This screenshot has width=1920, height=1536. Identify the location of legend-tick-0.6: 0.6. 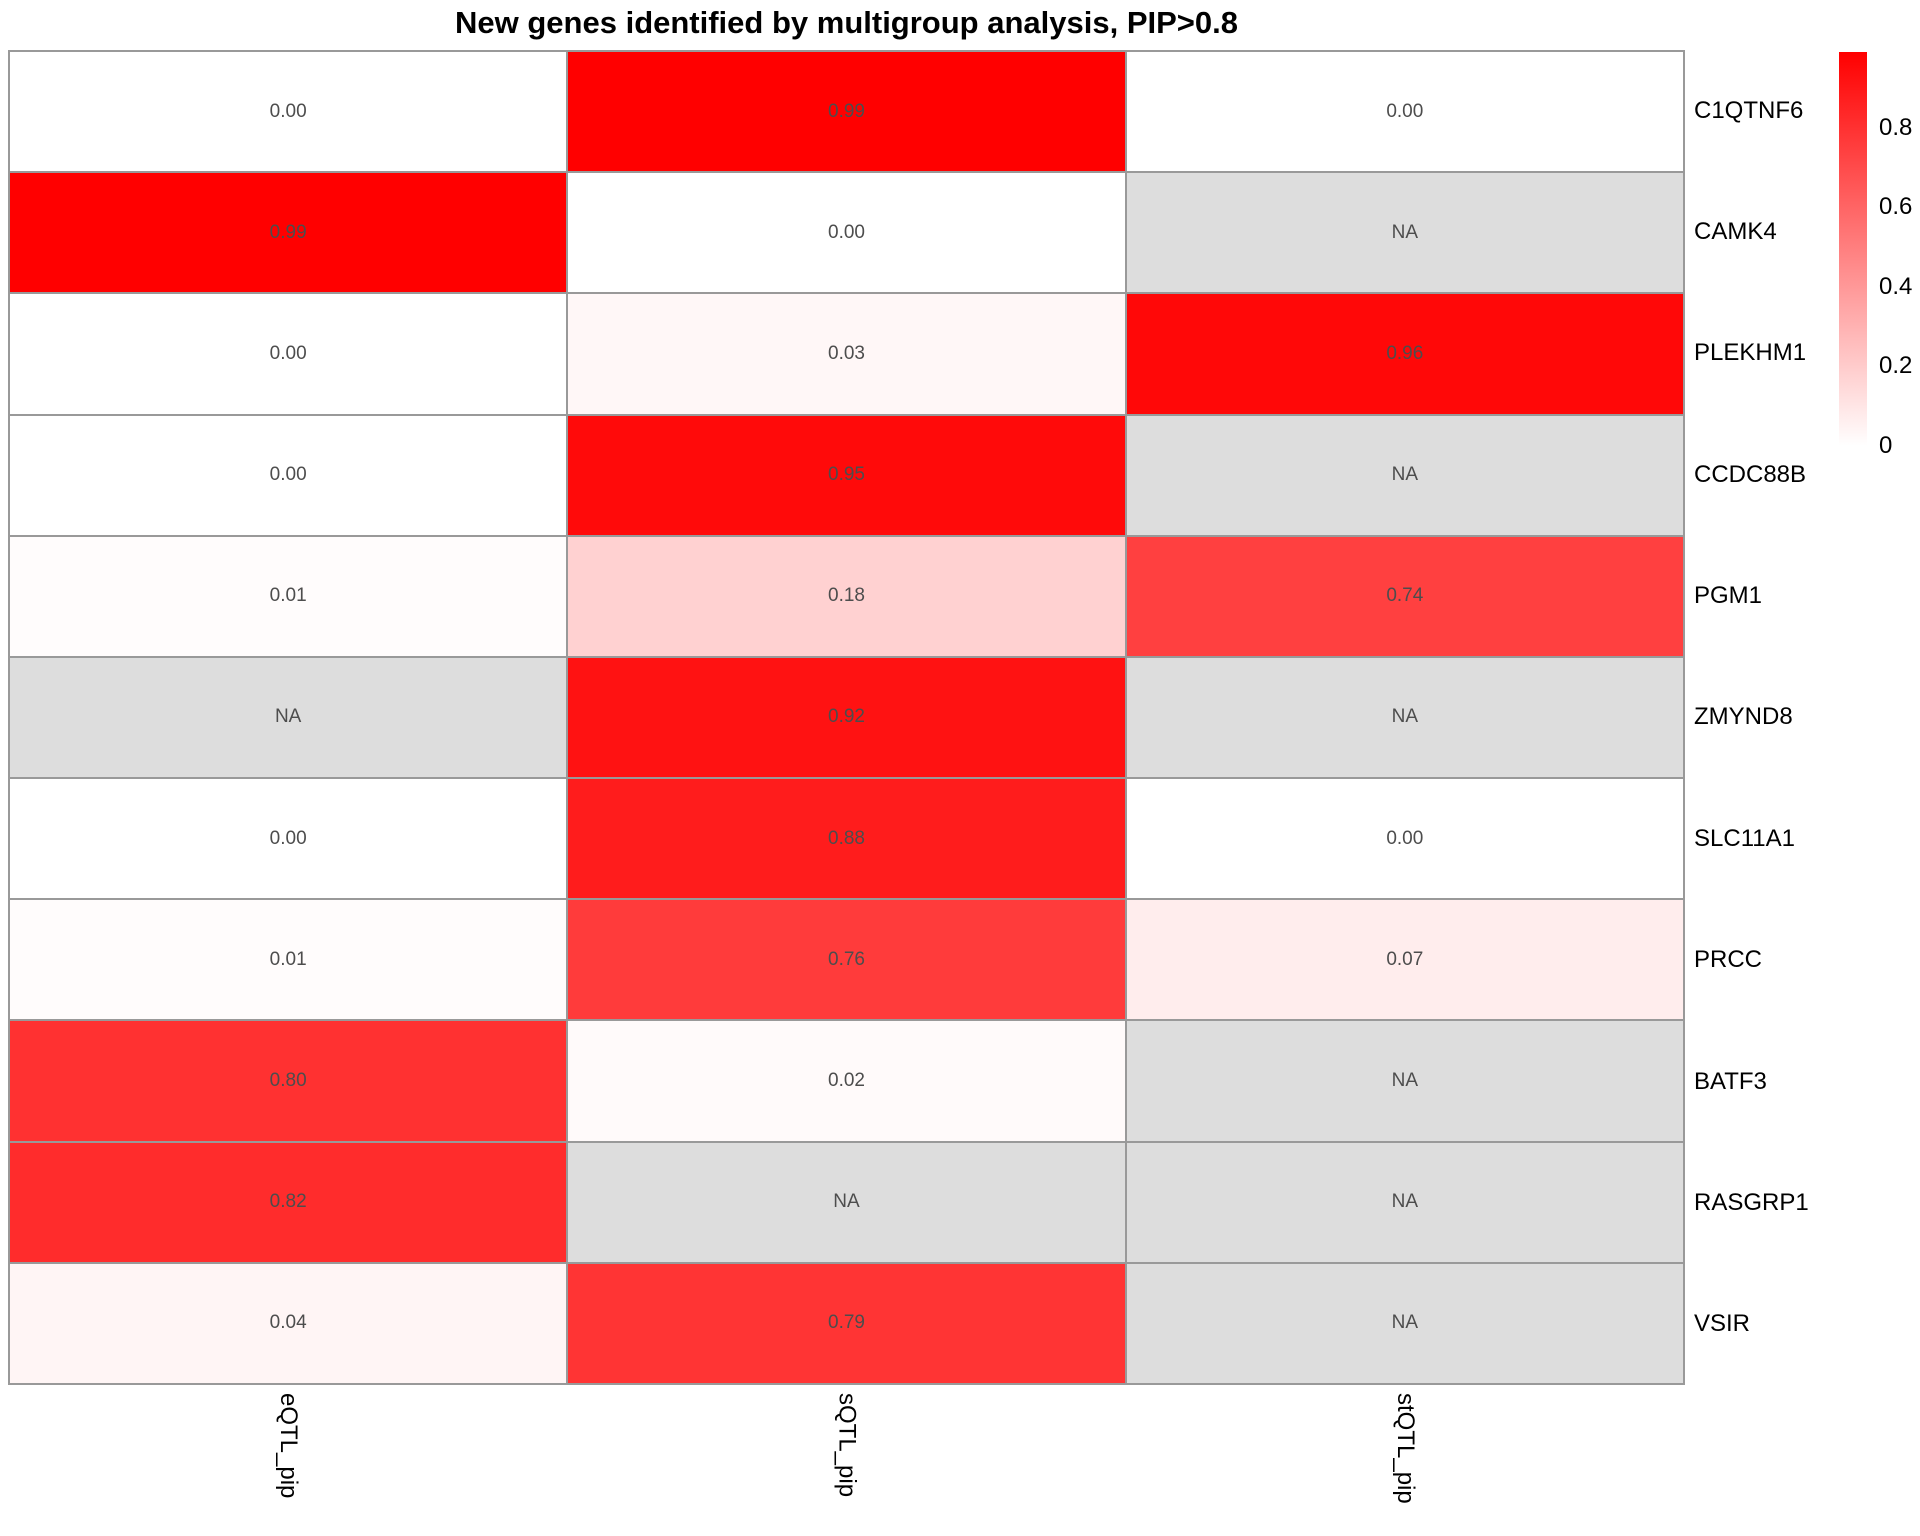
(1896, 207).